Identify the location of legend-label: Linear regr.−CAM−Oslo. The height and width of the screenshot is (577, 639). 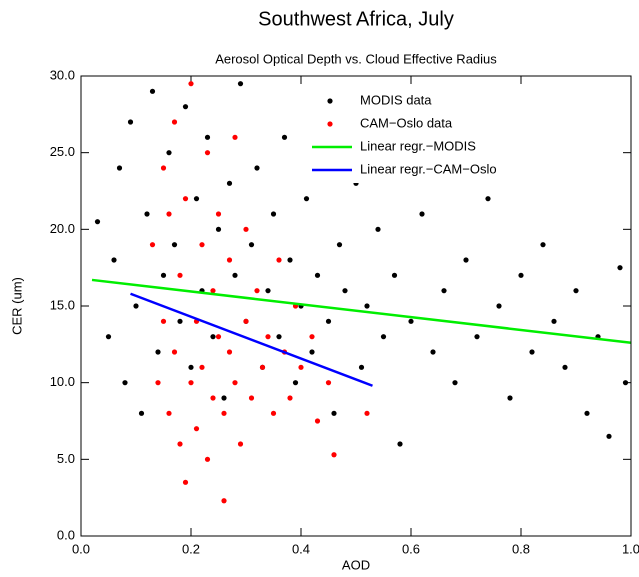
(428, 168).